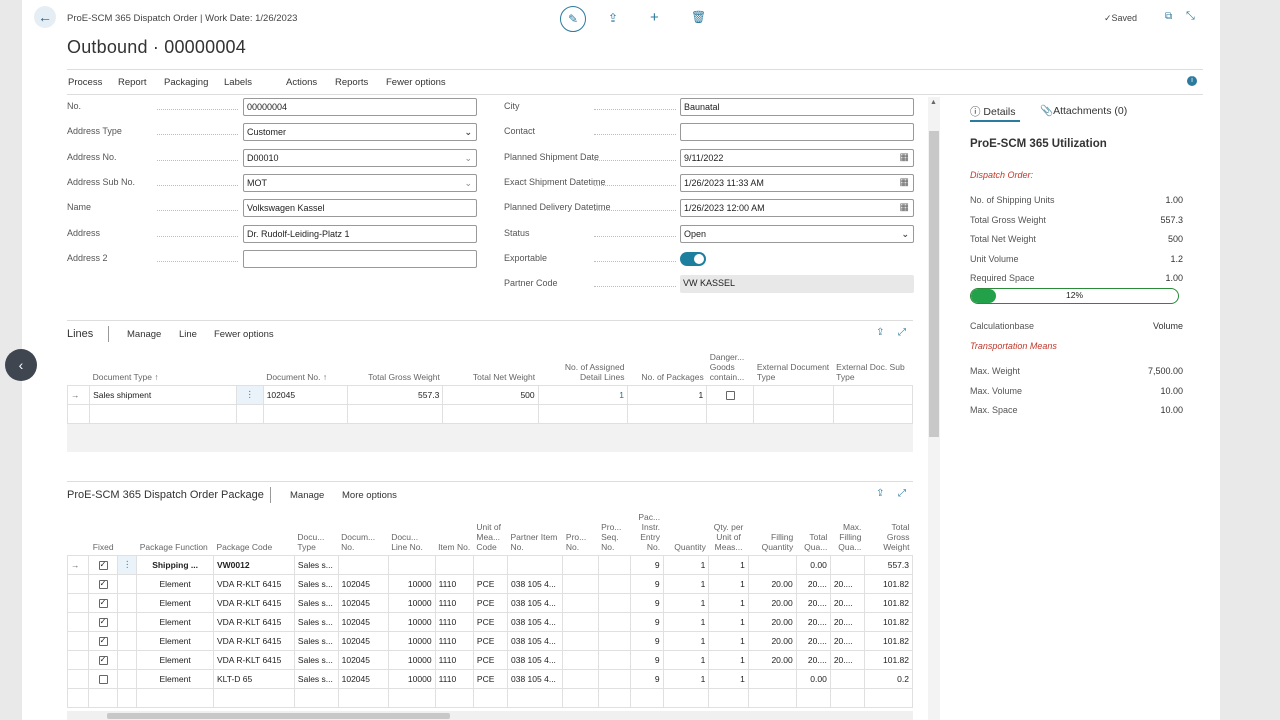 This screenshot has height=720, width=1280. What do you see at coordinates (667, 394) in the screenshot?
I see `packages-cell: 1` at bounding box center [667, 394].